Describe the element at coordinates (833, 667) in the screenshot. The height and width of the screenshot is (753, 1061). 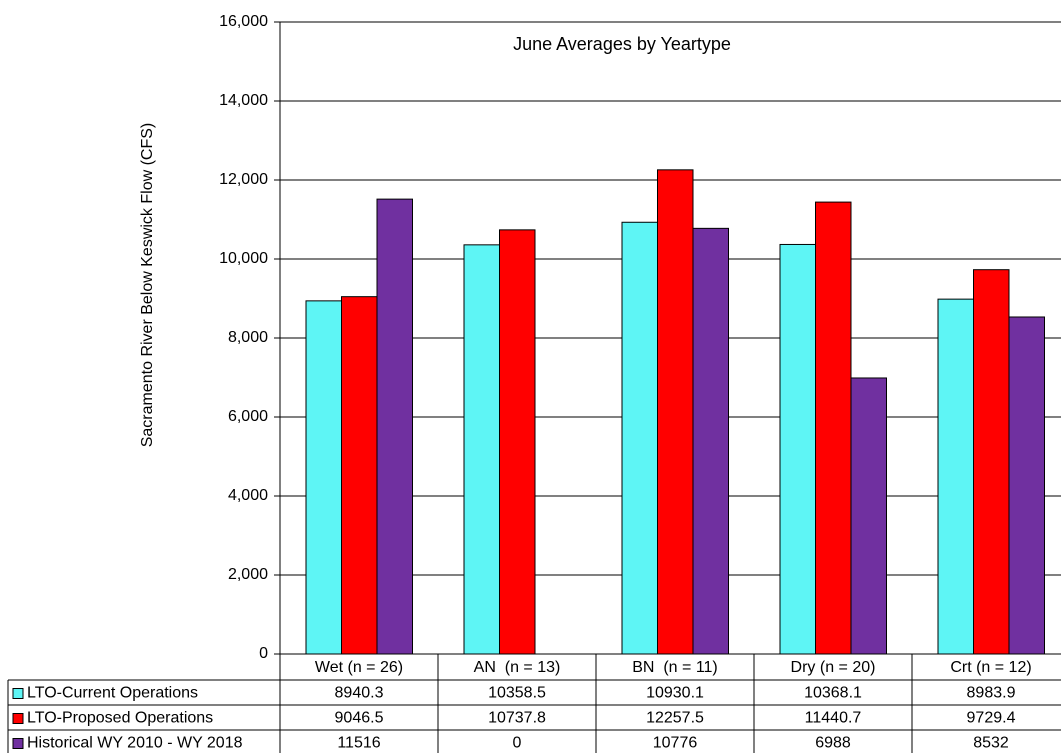
I see `x-tick-label: Dry (n = 20)` at that location.